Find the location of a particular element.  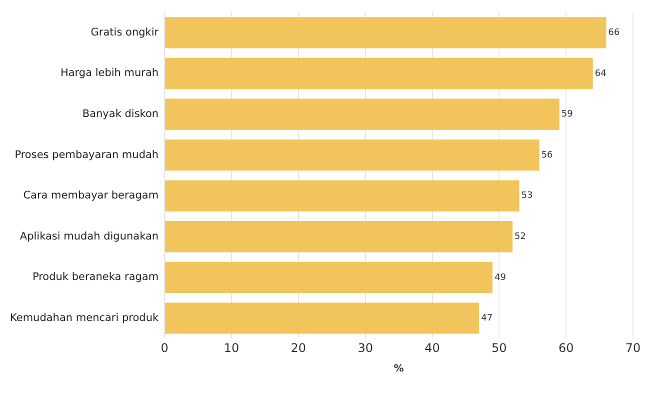

y-tick-label: Banyak diskon is located at coordinates (120, 114).